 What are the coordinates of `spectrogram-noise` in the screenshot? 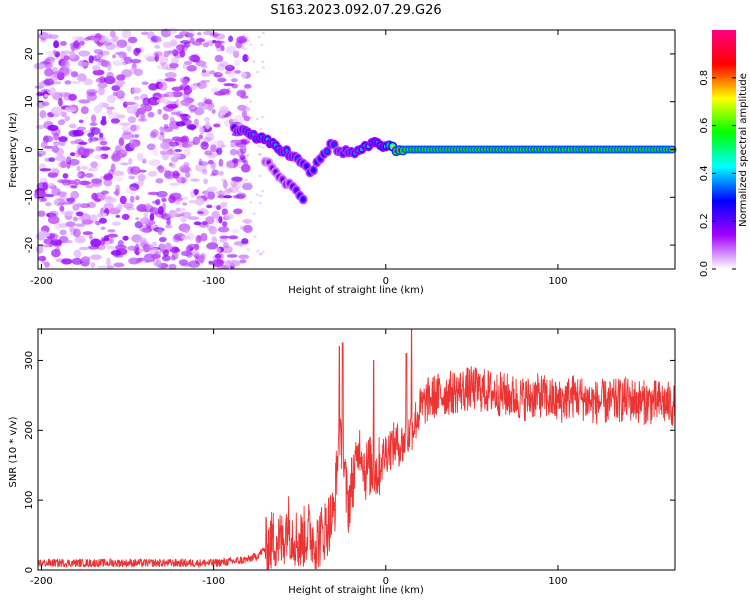 It's located at (149, 148).